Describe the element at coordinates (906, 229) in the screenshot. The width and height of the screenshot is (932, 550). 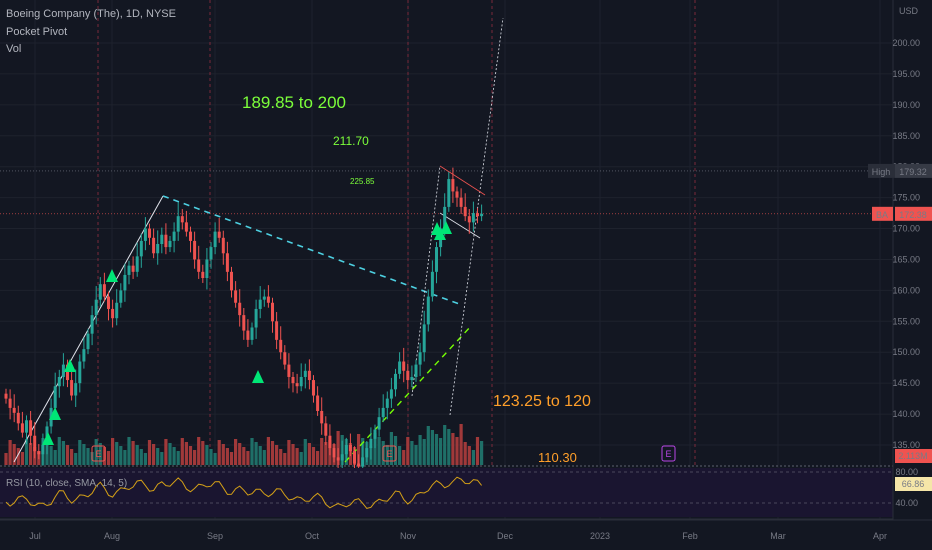
I see `price-tick-label: 170.00` at that location.